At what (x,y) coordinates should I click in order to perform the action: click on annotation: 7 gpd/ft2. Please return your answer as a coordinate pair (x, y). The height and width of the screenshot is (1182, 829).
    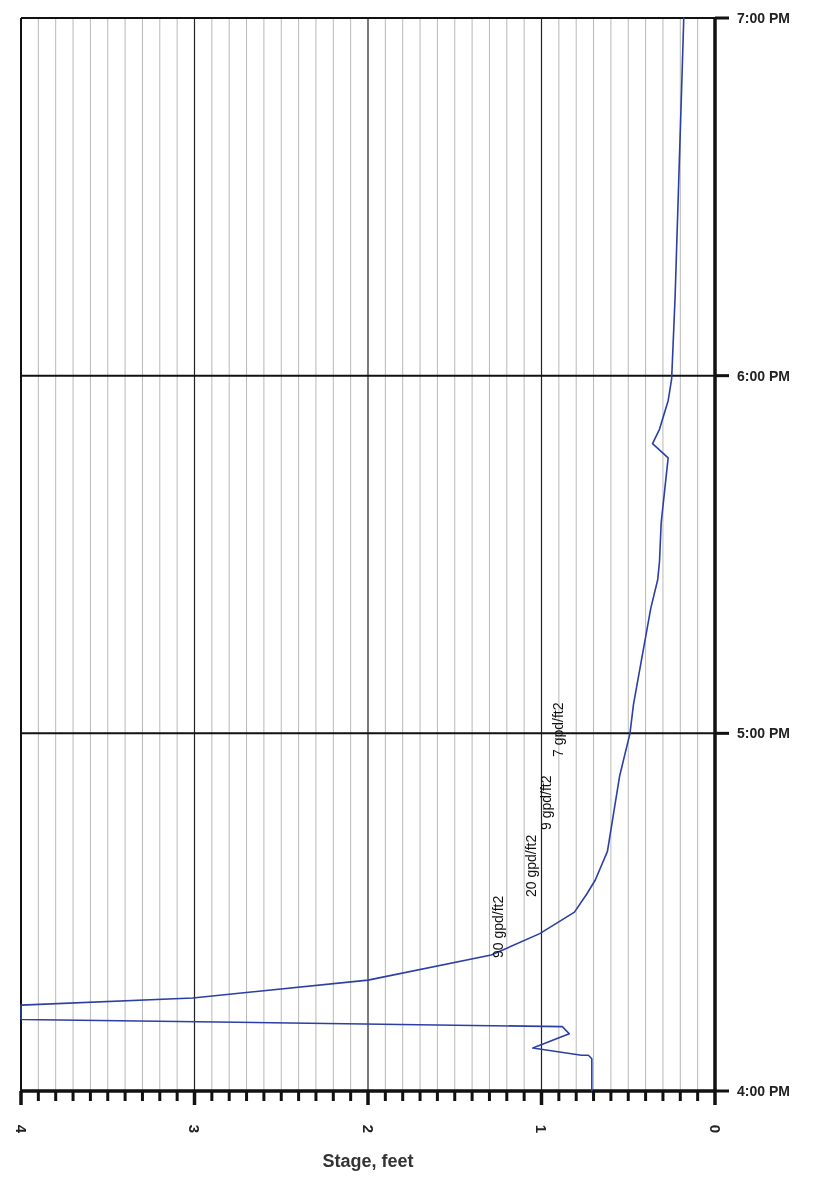
    Looking at the image, I should click on (558, 729).